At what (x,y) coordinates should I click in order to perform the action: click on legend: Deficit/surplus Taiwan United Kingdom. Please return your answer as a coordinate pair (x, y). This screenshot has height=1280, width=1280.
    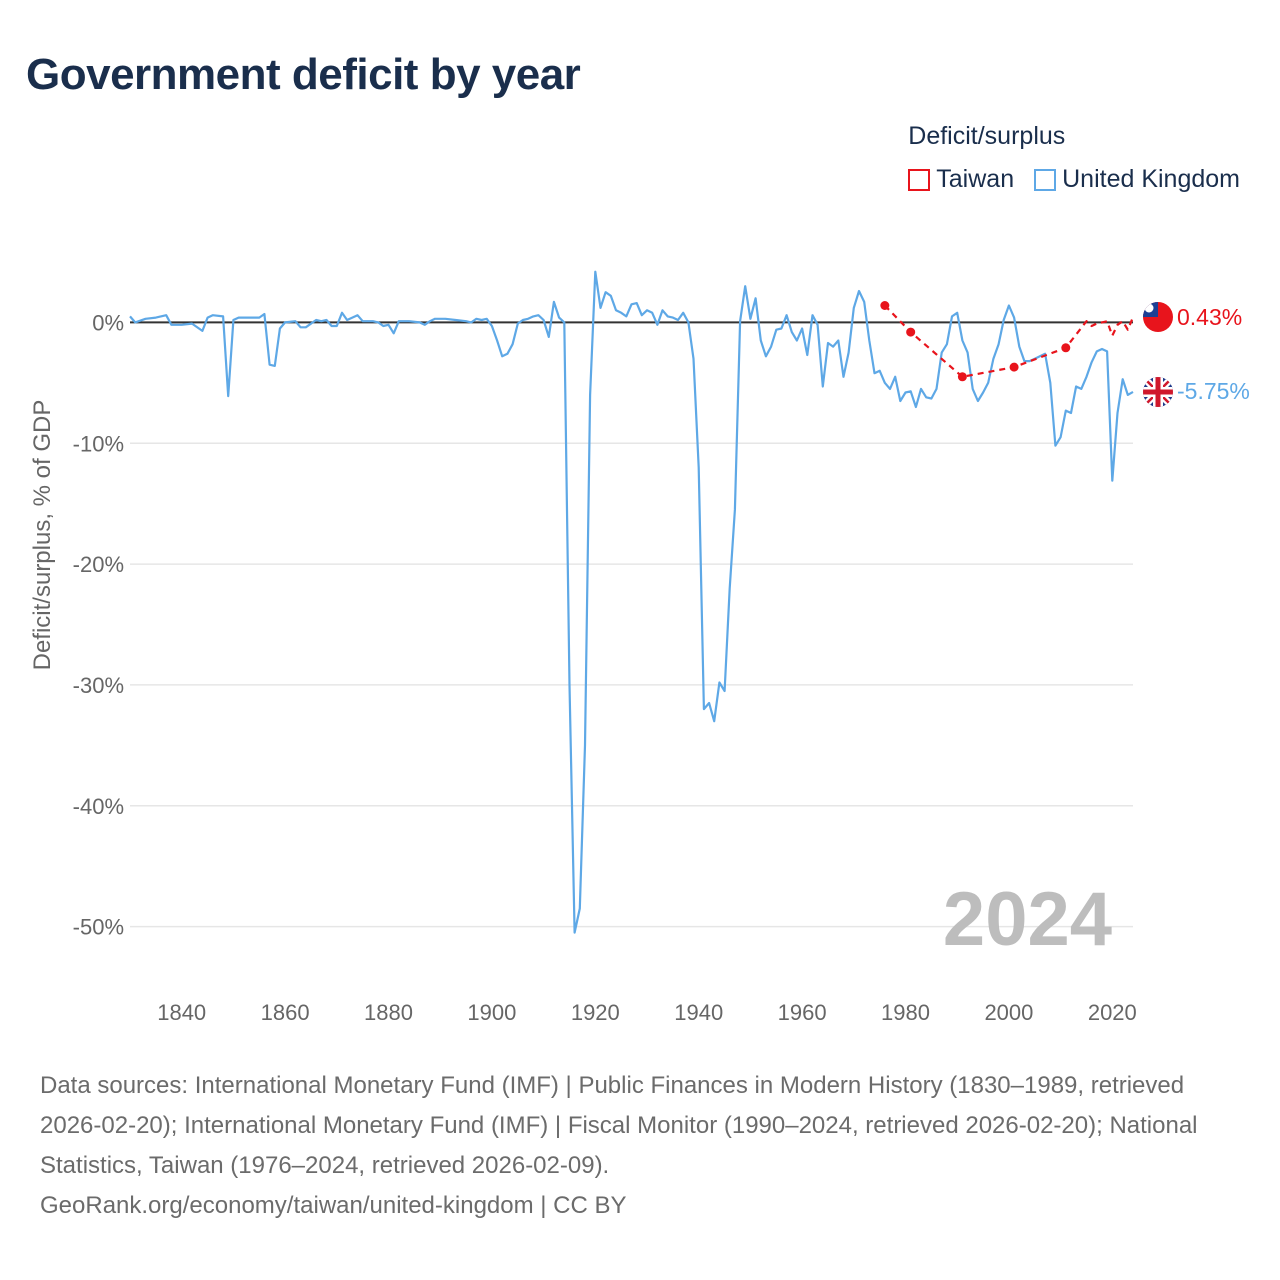
    Looking at the image, I should click on (1074, 158).